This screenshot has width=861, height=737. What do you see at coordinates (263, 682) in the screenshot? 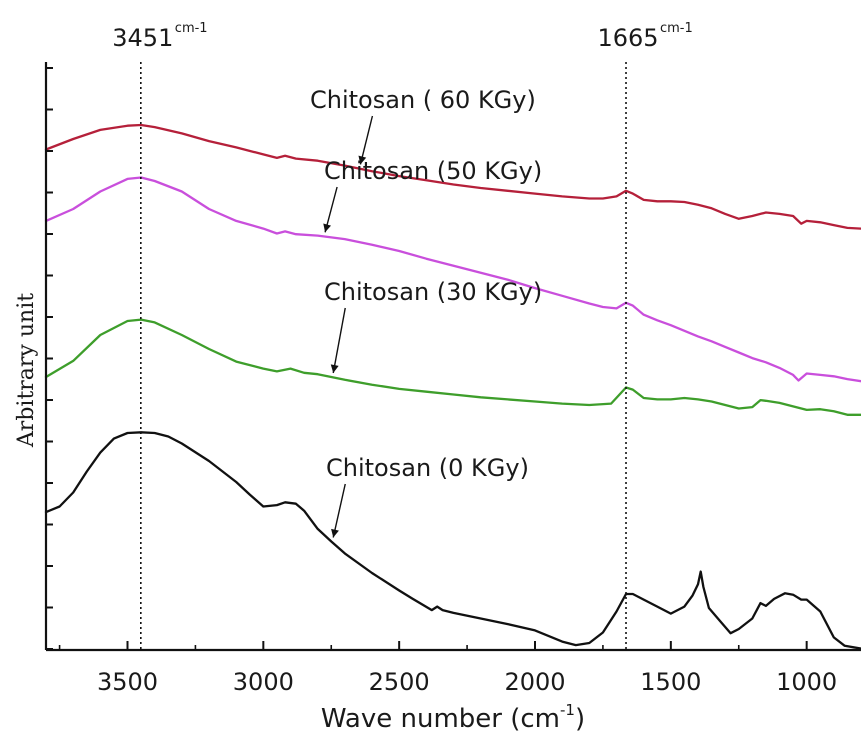
I see `x-tick-label-3000: 3000` at bounding box center [263, 682].